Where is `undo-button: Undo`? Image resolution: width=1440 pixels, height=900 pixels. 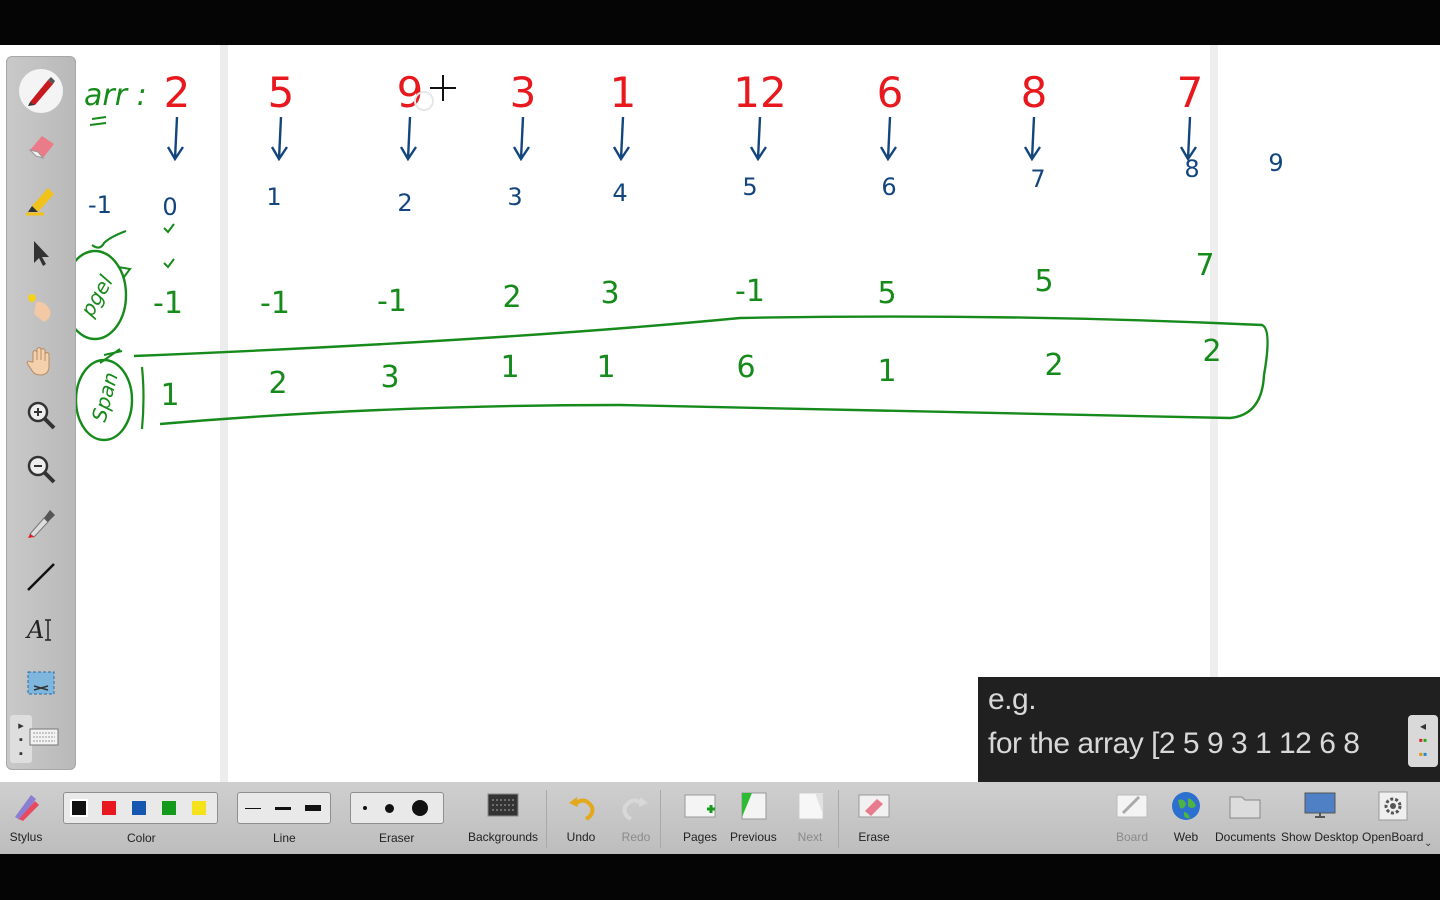
undo-button: Undo is located at coordinates (581, 816).